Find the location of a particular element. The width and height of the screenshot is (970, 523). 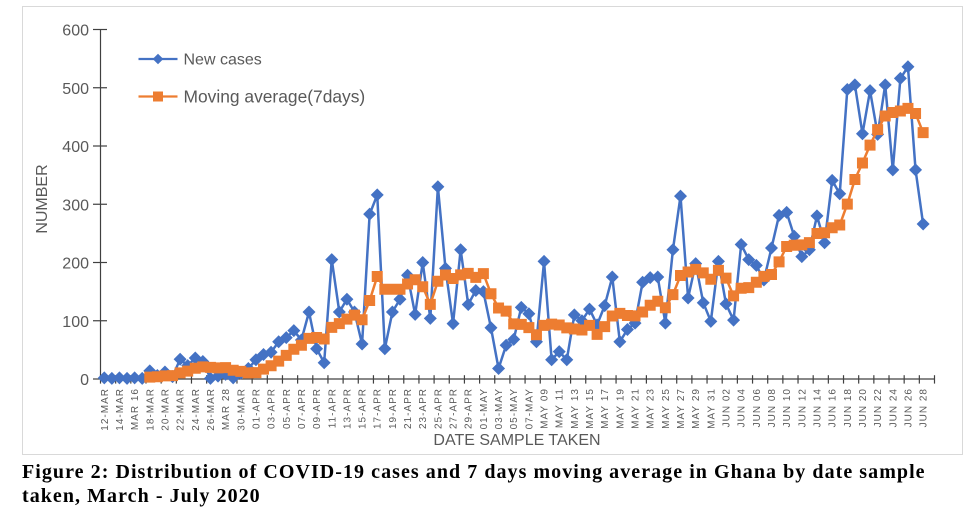

svg-text: 19-APR is located at coordinates (393, 408).